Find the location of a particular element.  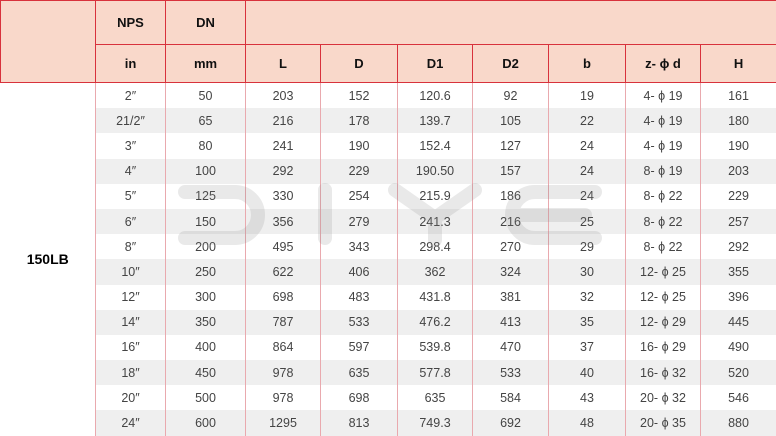

col-header-z-d: z- ϕ d is located at coordinates (663, 64).